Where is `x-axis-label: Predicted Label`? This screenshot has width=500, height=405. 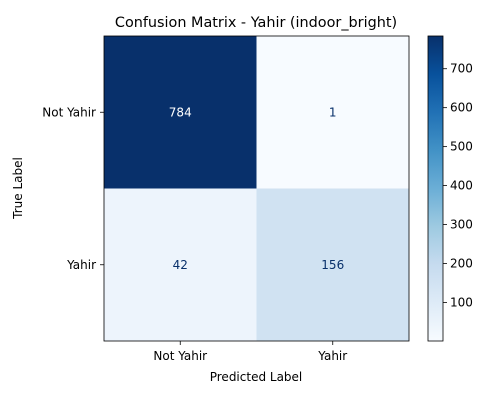
x-axis-label: Predicted Label is located at coordinates (256, 377).